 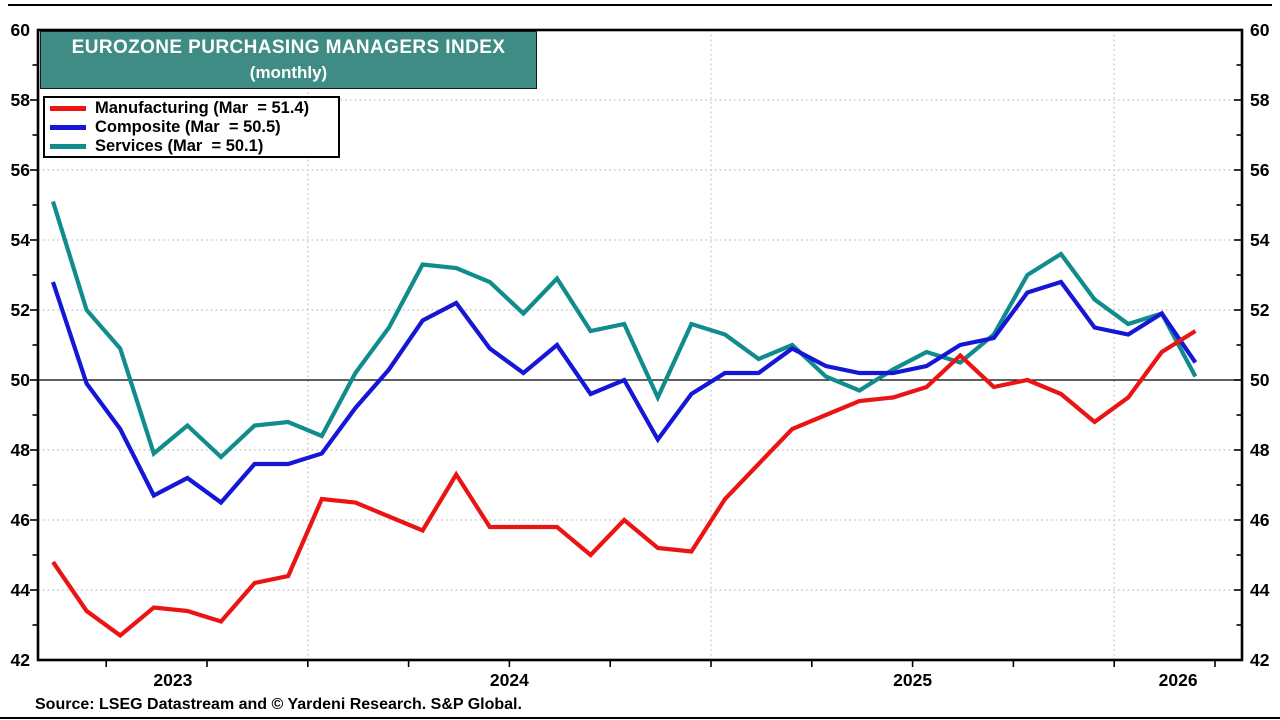 What do you see at coordinates (1260, 170) in the screenshot?
I see `y-axis-label-right-56: 56` at bounding box center [1260, 170].